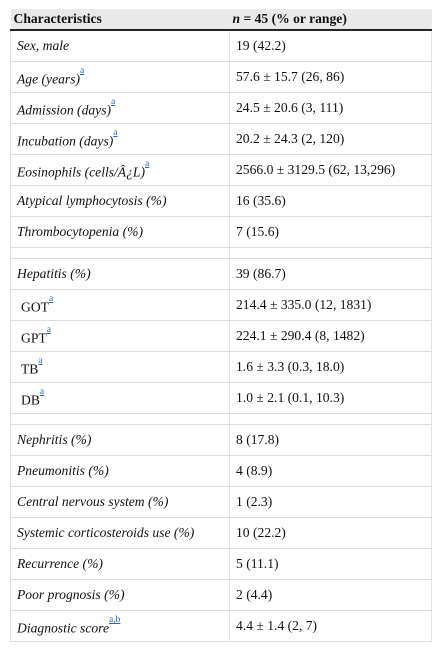  What do you see at coordinates (331, 564) in the screenshot?
I see `row-value: 5 (11.1)` at bounding box center [331, 564].